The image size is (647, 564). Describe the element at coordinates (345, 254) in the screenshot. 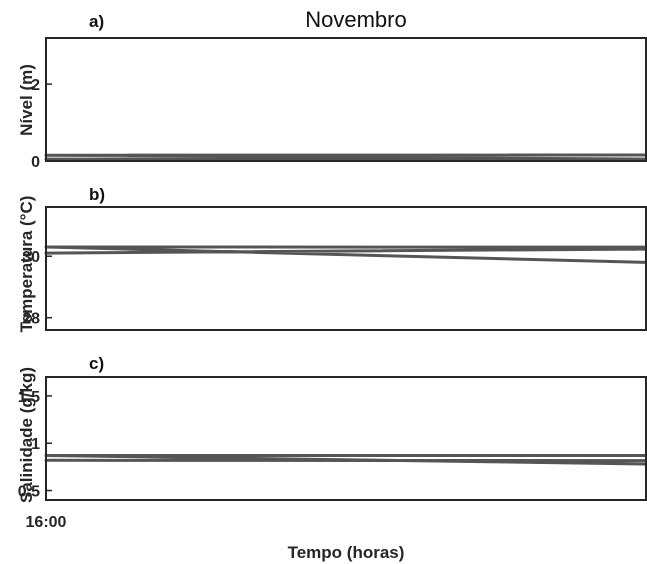

I see `panel-b-series-line` at that location.